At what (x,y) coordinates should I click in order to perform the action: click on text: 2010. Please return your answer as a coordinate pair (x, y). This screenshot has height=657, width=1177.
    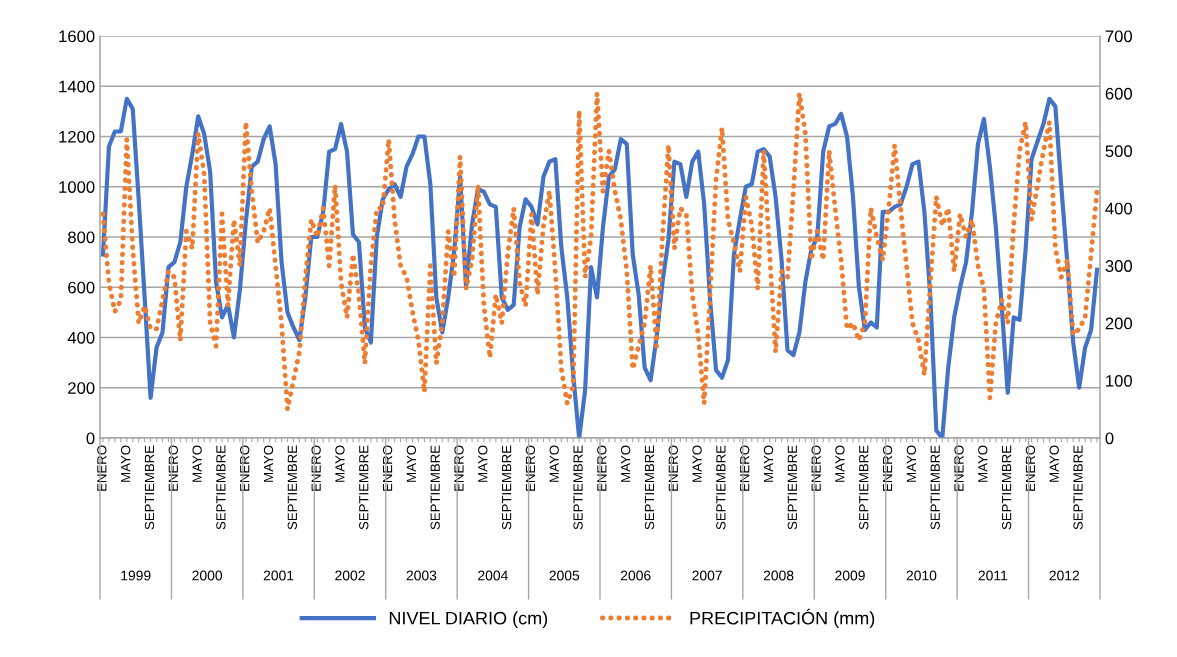
    Looking at the image, I should click on (921, 575).